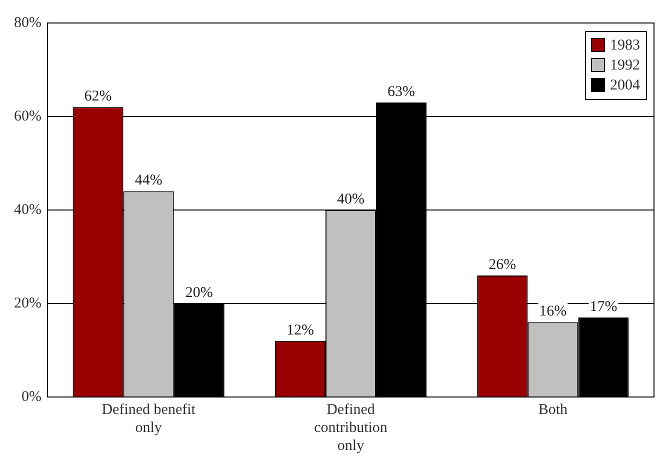  What do you see at coordinates (625, 85) in the screenshot?
I see `legend-label: 2004` at bounding box center [625, 85].